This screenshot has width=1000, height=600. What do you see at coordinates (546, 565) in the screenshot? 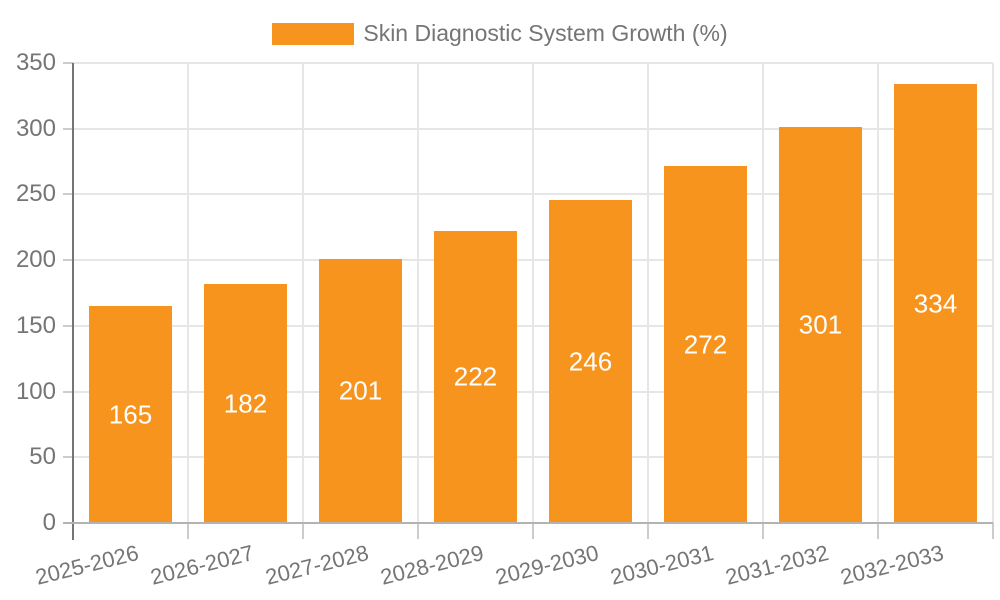
I see `x-tick-label: 2029-2030` at bounding box center [546, 565].